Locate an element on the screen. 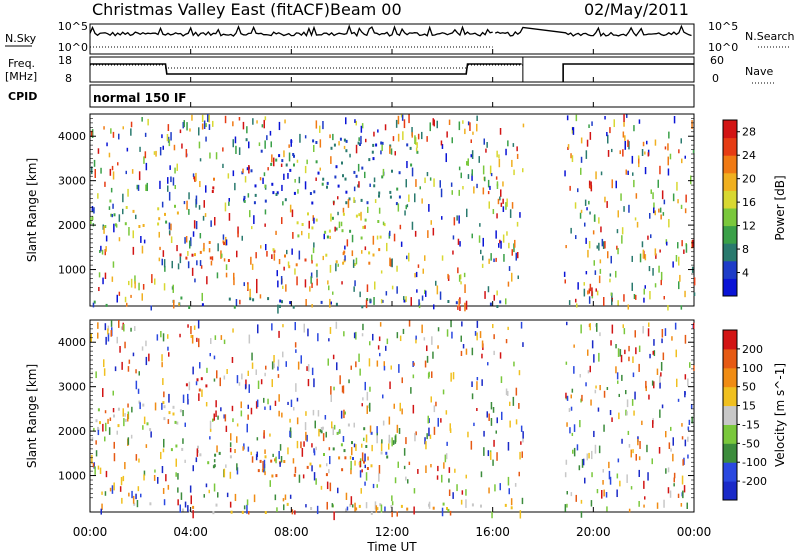  colorbar-swatch is located at coordinates (730, 199).